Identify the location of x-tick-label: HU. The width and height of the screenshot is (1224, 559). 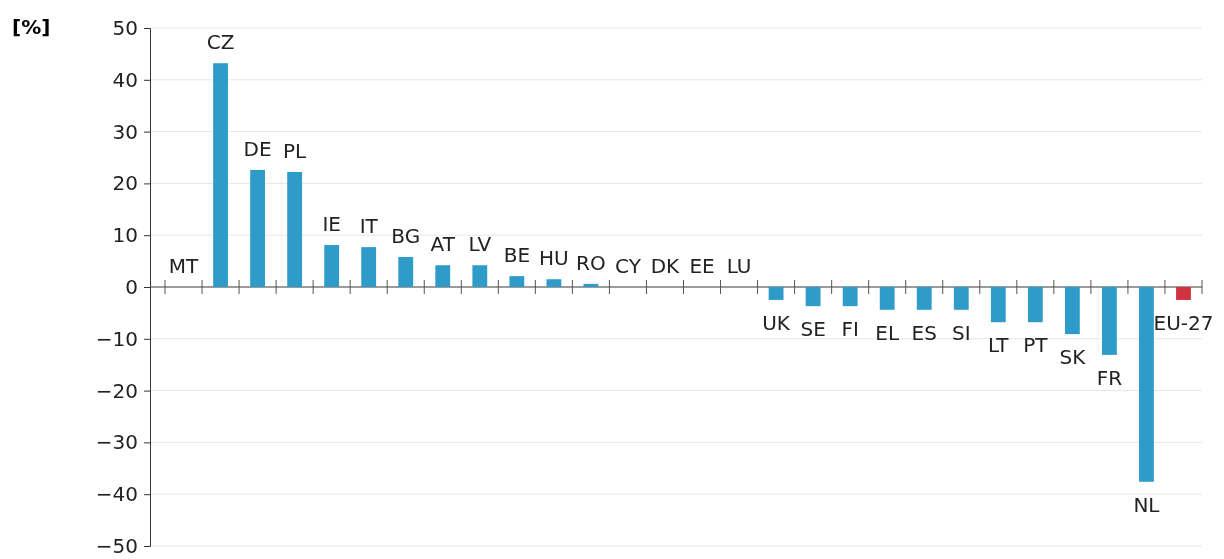
(554, 258).